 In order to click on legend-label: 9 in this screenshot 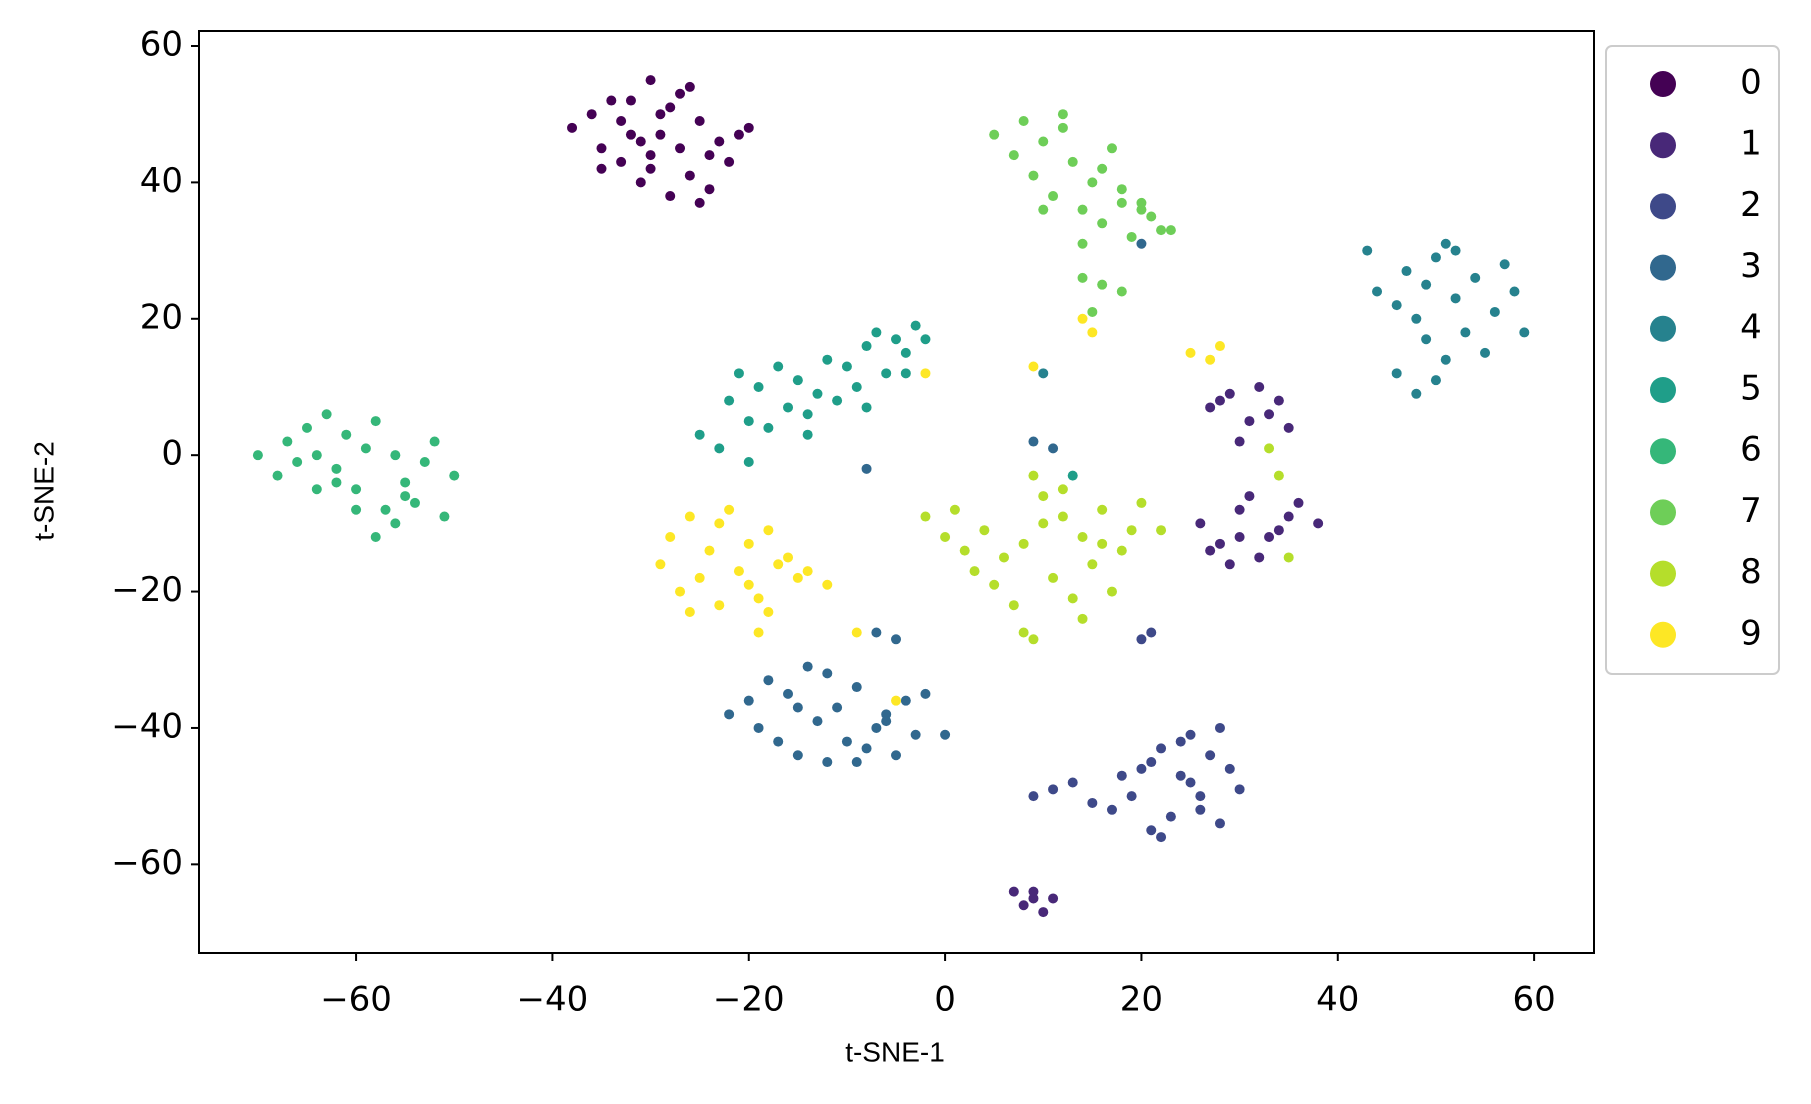, I will do `click(1751, 633)`.